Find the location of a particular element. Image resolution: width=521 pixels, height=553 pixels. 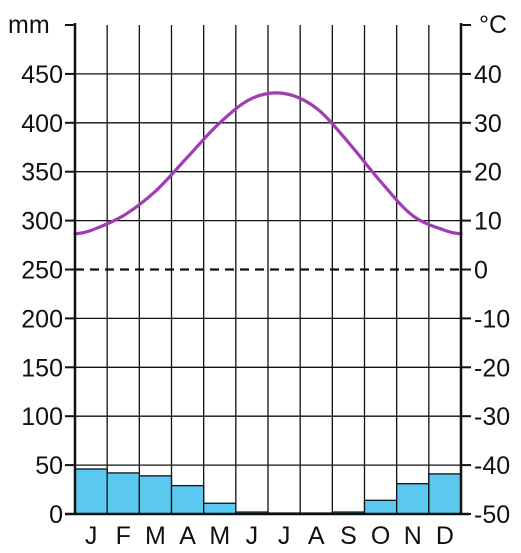

right-tick-label: -30 is located at coordinates (492, 417).